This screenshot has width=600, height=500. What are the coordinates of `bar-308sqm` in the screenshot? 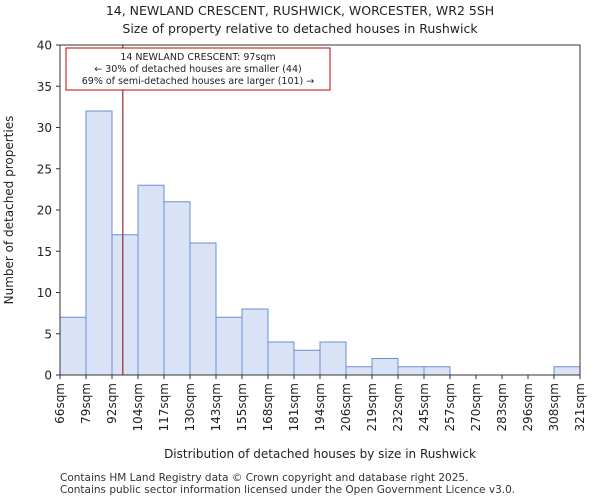 It's located at (567, 371).